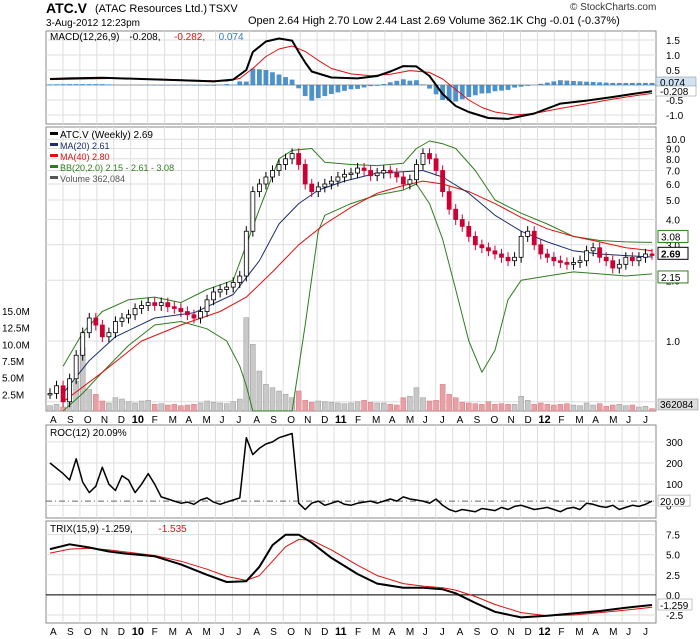 The width and height of the screenshot is (700, 639). I want to click on x-axis-label: D, so click(527, 420).